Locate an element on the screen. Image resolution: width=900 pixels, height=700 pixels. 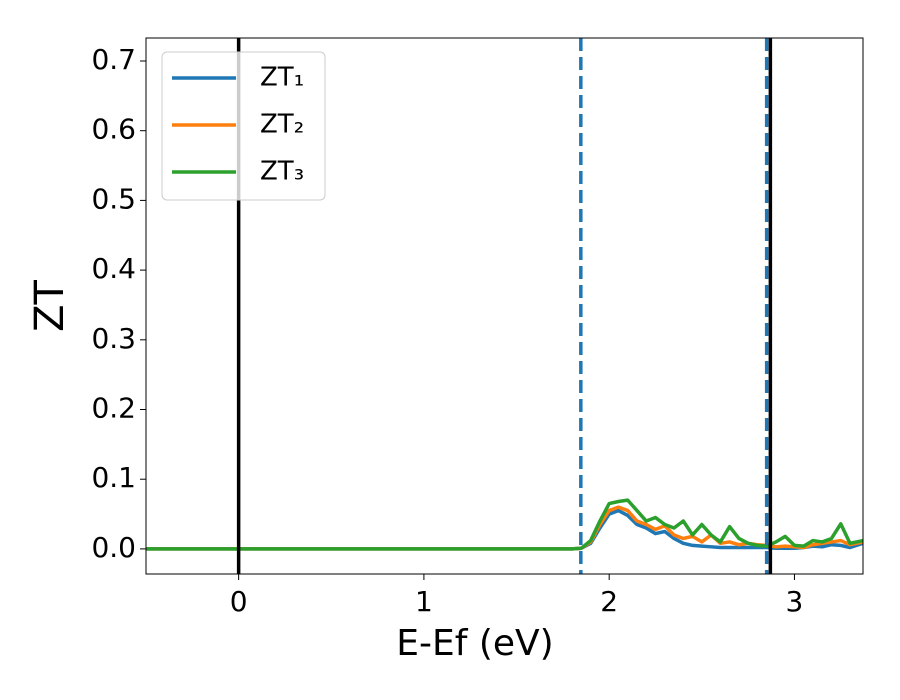
x-tick-label: 3 is located at coordinates (795, 601).